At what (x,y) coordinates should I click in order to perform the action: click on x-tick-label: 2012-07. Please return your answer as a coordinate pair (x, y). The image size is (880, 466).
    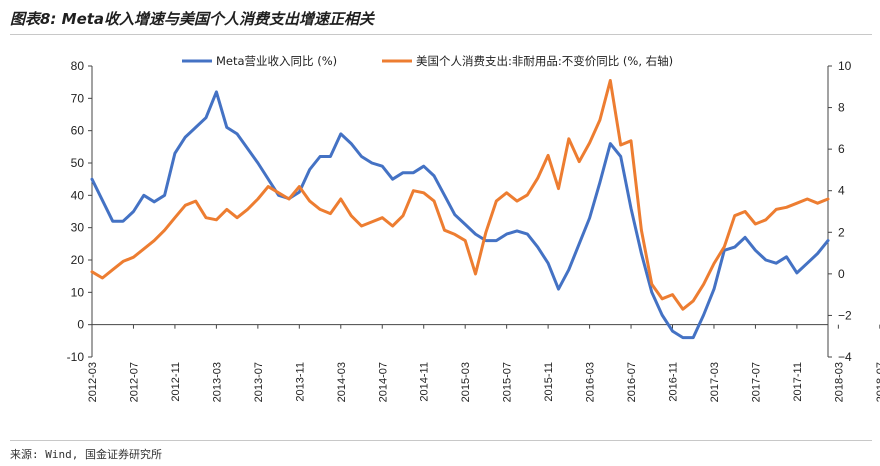
    Looking at the image, I should click on (134, 382).